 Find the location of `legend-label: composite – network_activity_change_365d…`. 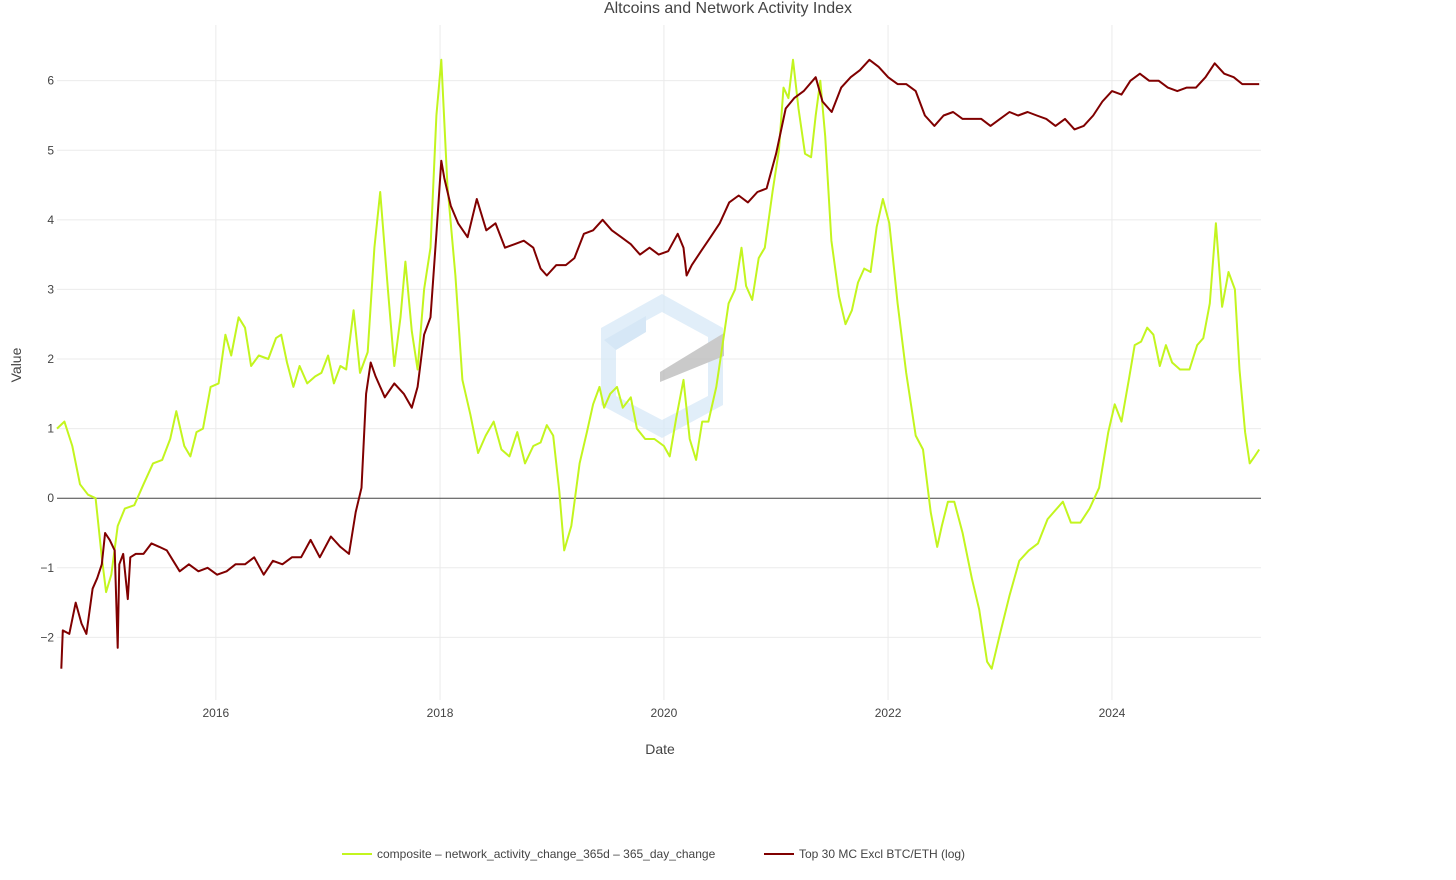

legend-label: composite – network_activity_change_365d… is located at coordinates (546, 854).